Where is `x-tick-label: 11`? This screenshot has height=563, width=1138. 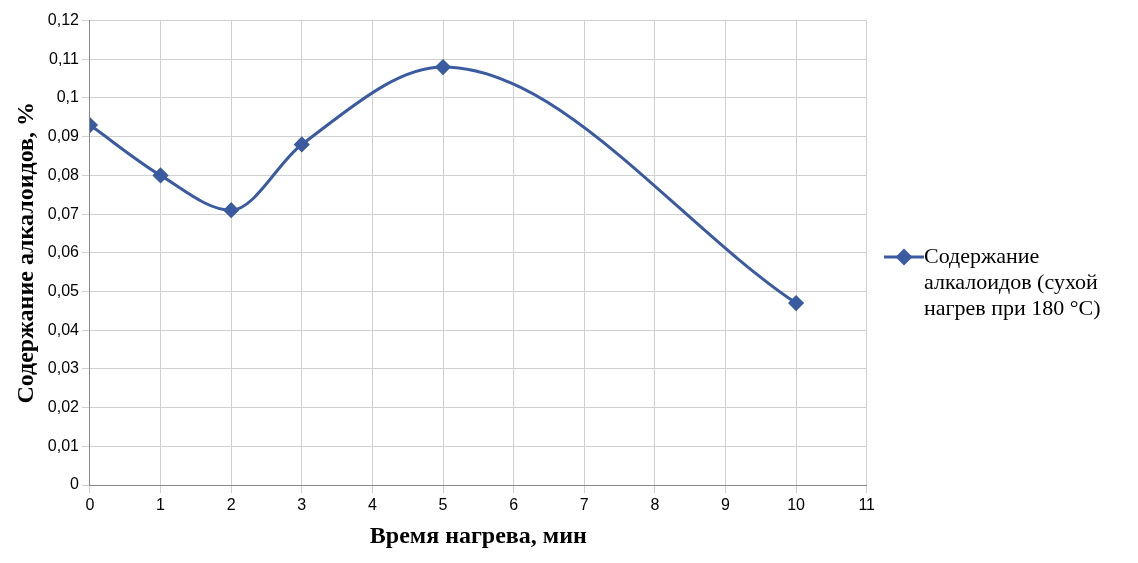
x-tick-label: 11 is located at coordinates (867, 505).